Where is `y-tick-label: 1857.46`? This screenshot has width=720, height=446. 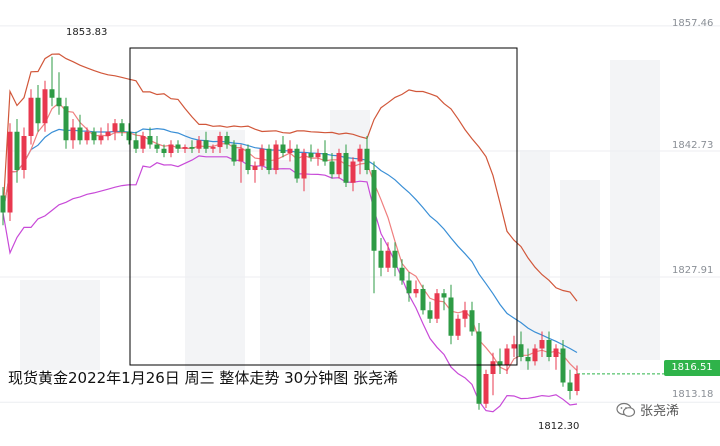
y-tick-label: 1857.46 is located at coordinates (693, 23).